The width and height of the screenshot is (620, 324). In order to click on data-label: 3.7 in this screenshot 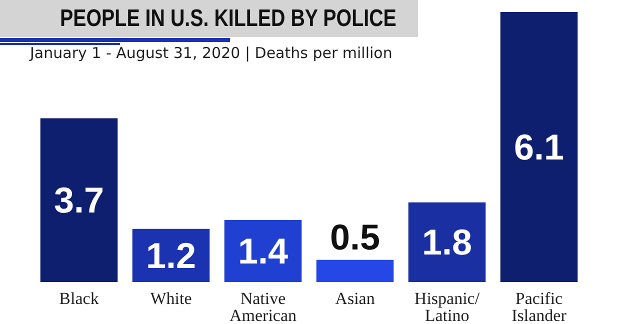, I will do `click(79, 200)`.